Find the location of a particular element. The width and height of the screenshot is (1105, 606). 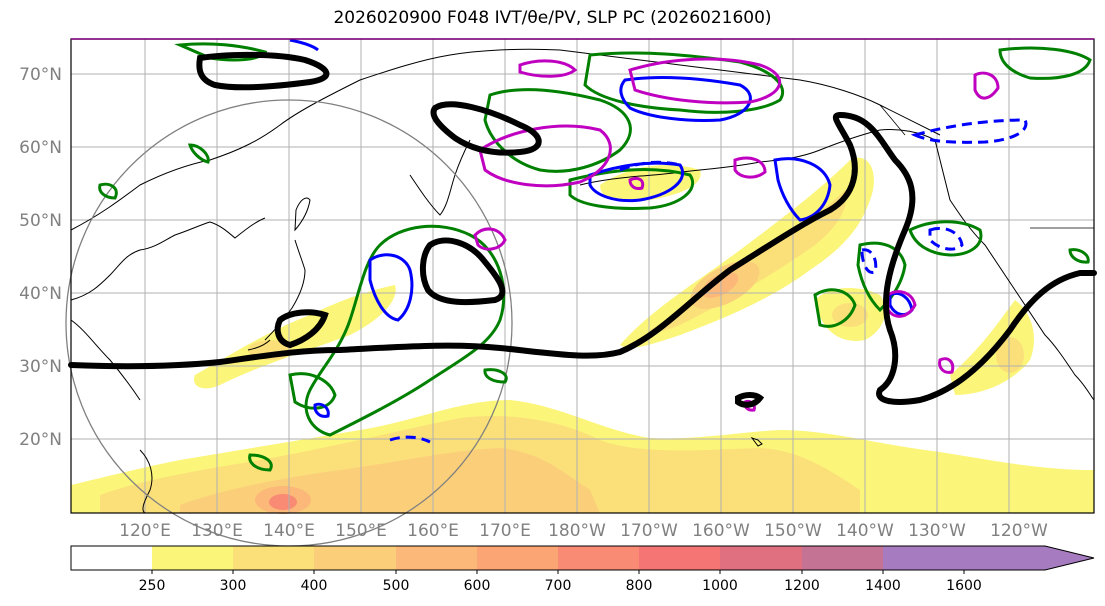

ivt-core-140e is located at coordinates (283, 502).